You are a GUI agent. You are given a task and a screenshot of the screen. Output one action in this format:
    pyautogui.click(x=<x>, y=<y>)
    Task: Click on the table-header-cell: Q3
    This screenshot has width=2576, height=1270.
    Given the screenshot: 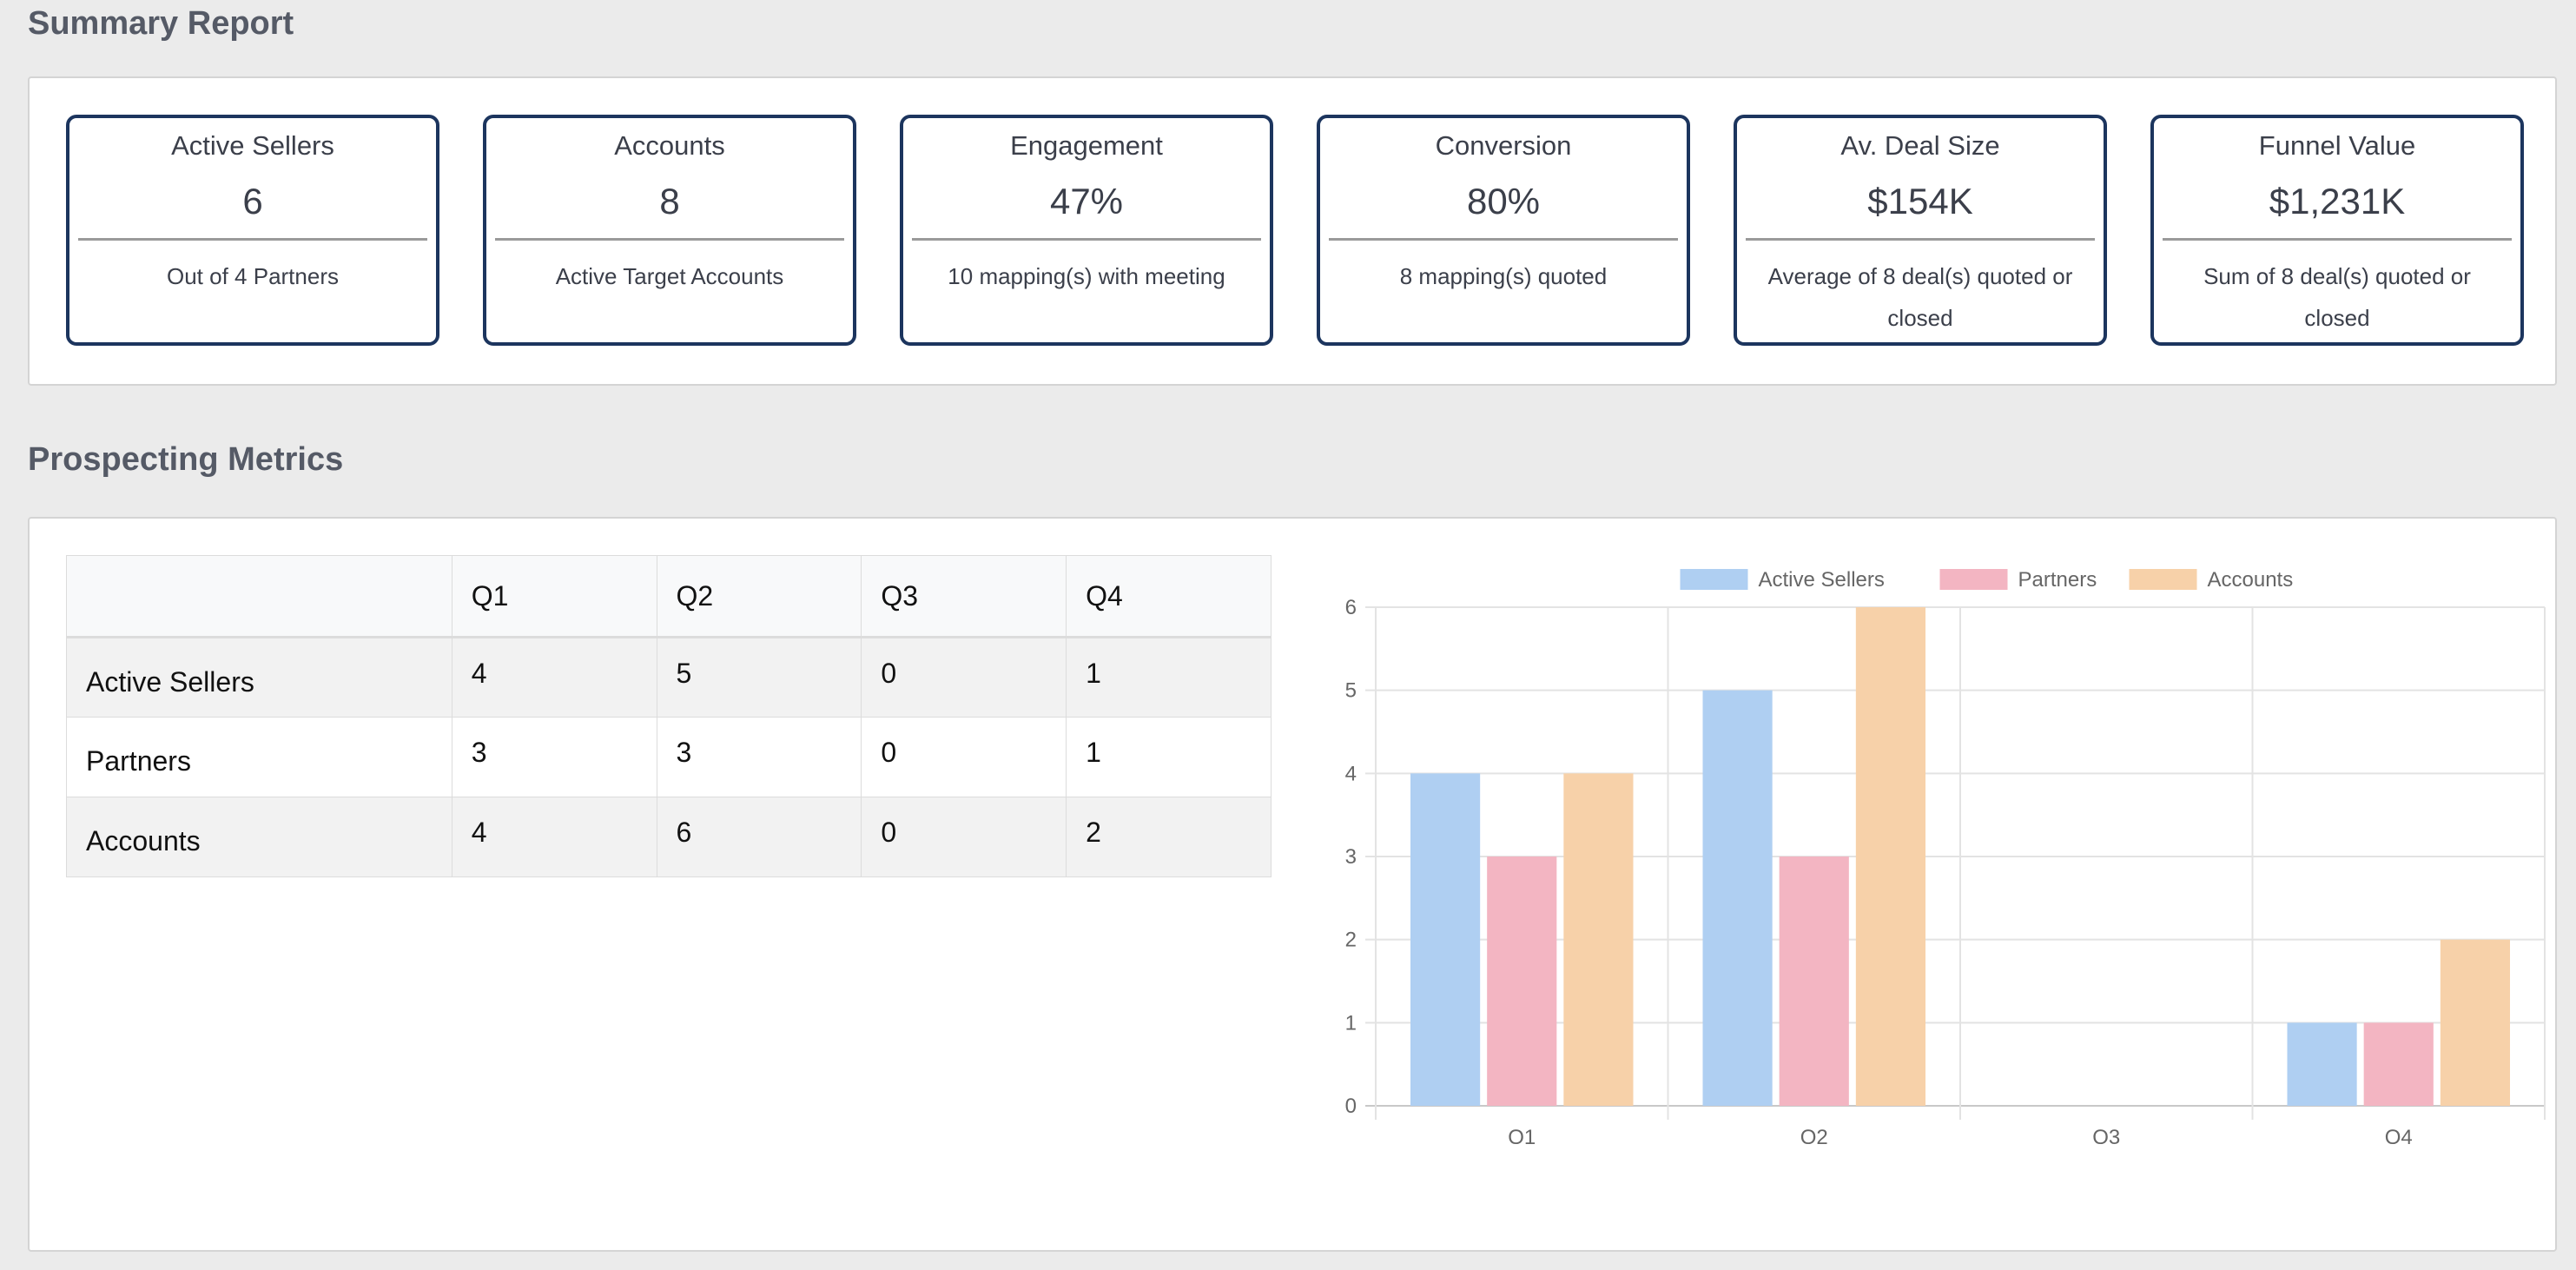 What is the action you would take?
    pyautogui.click(x=964, y=596)
    